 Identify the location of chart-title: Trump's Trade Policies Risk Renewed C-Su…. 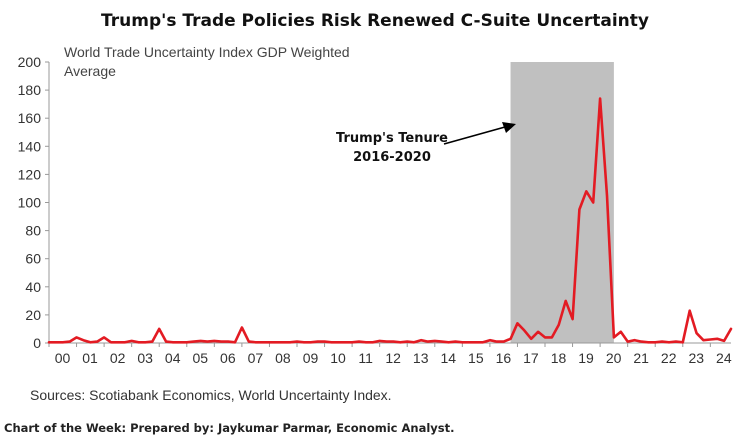
(375, 21).